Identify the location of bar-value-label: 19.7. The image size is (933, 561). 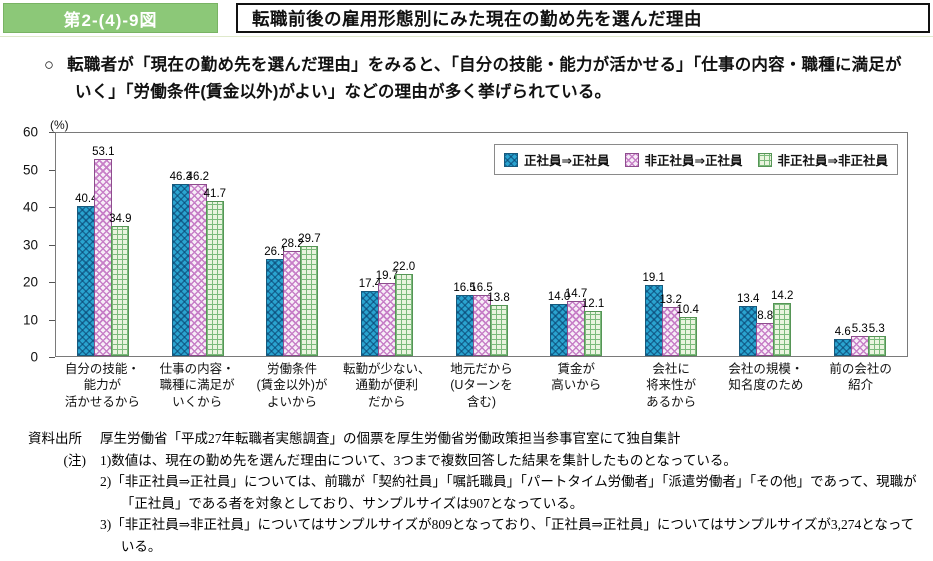
(387, 275).